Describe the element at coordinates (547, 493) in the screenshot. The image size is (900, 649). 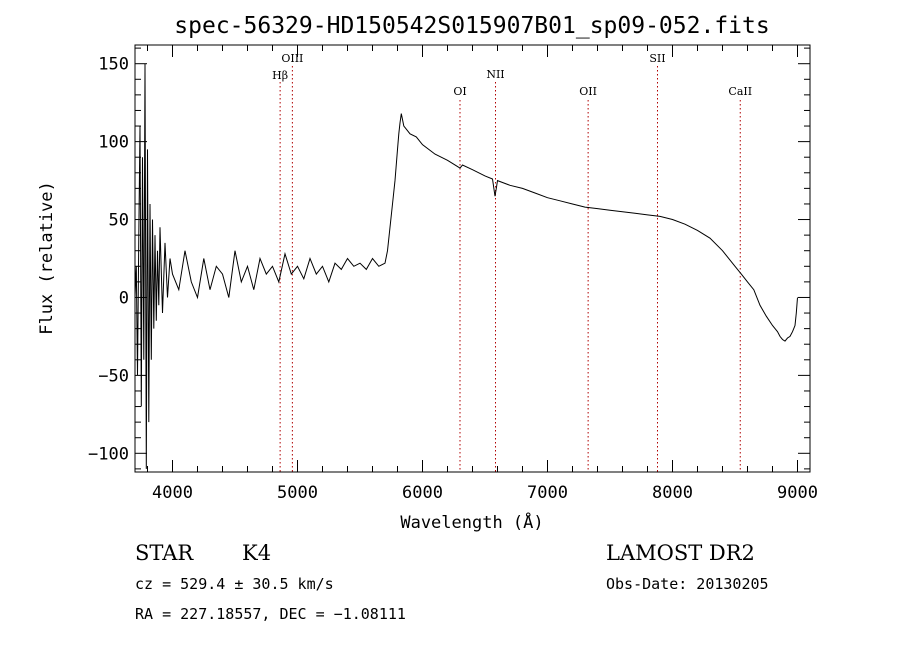
I see `x-tick-label: 7000` at that location.